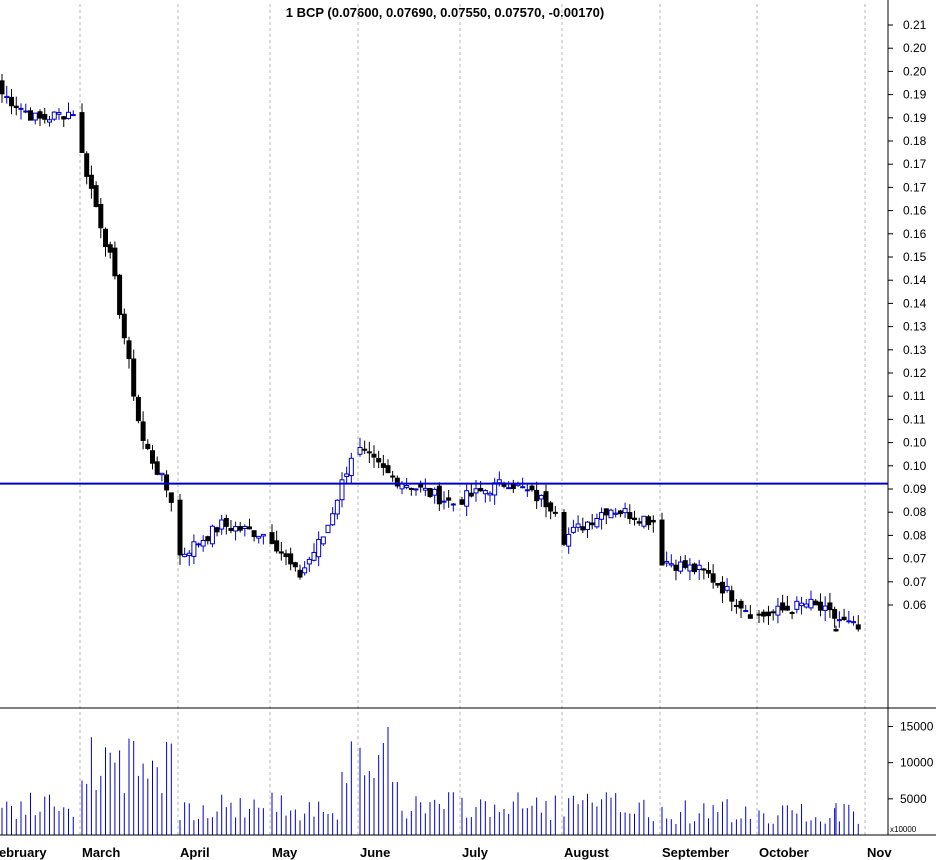 This screenshot has height=860, width=936. What do you see at coordinates (784, 852) in the screenshot?
I see `month-label: October` at bounding box center [784, 852].